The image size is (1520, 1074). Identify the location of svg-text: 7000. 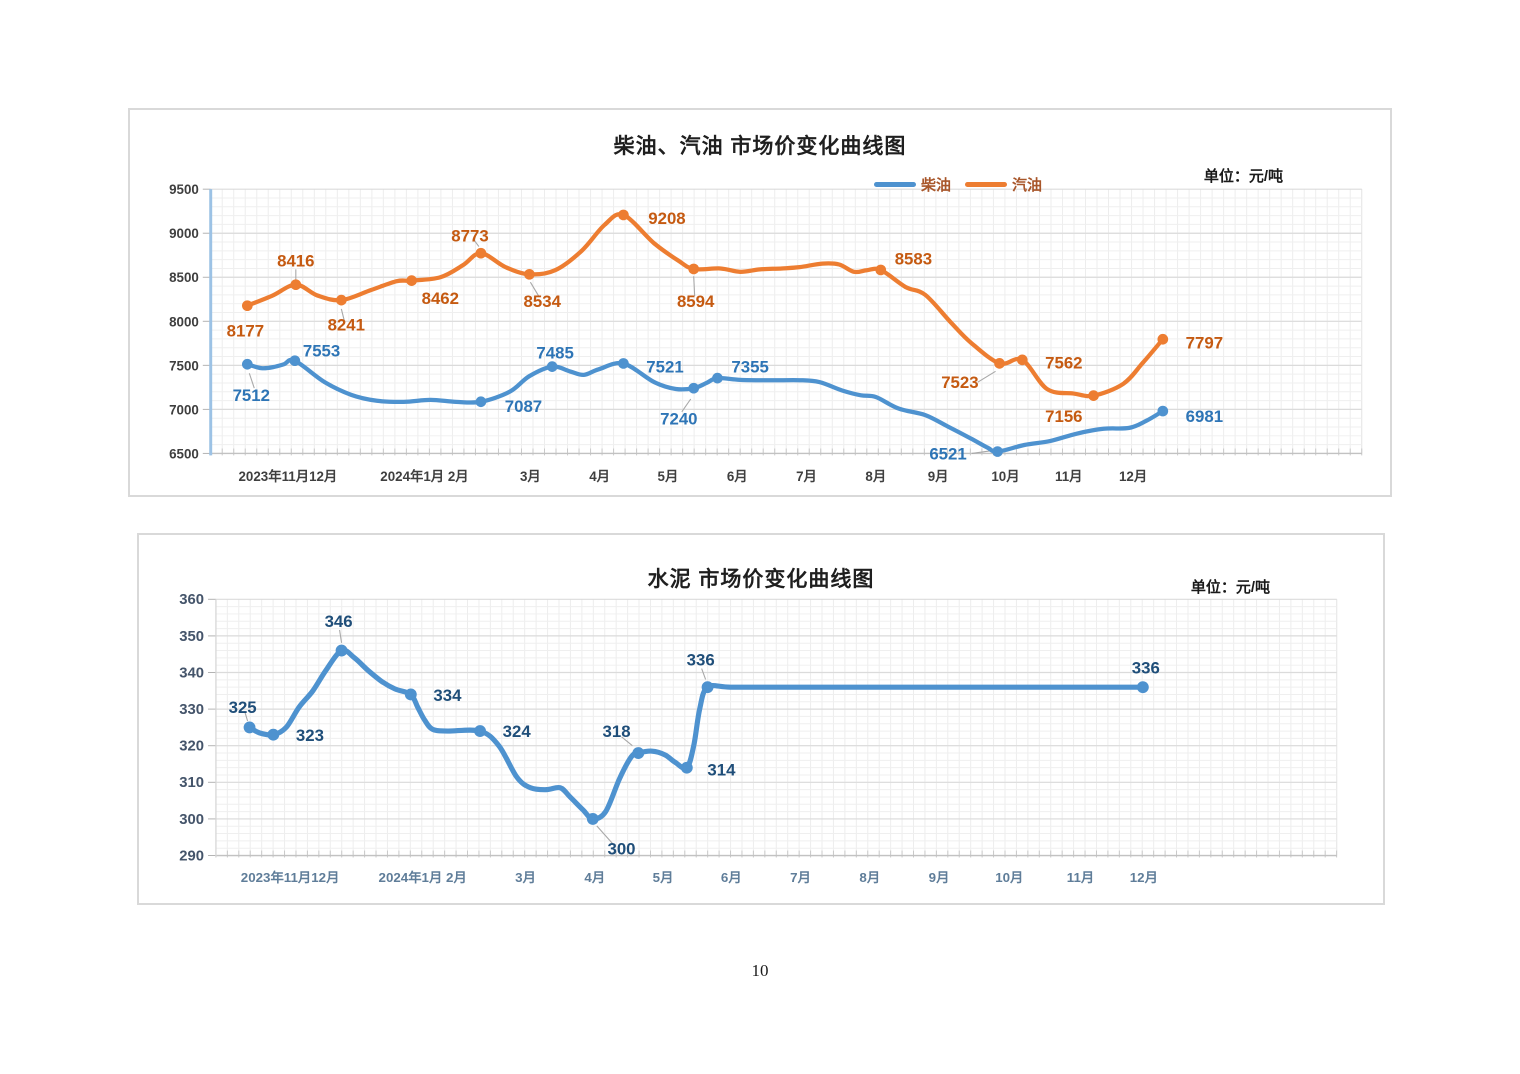
(184, 409).